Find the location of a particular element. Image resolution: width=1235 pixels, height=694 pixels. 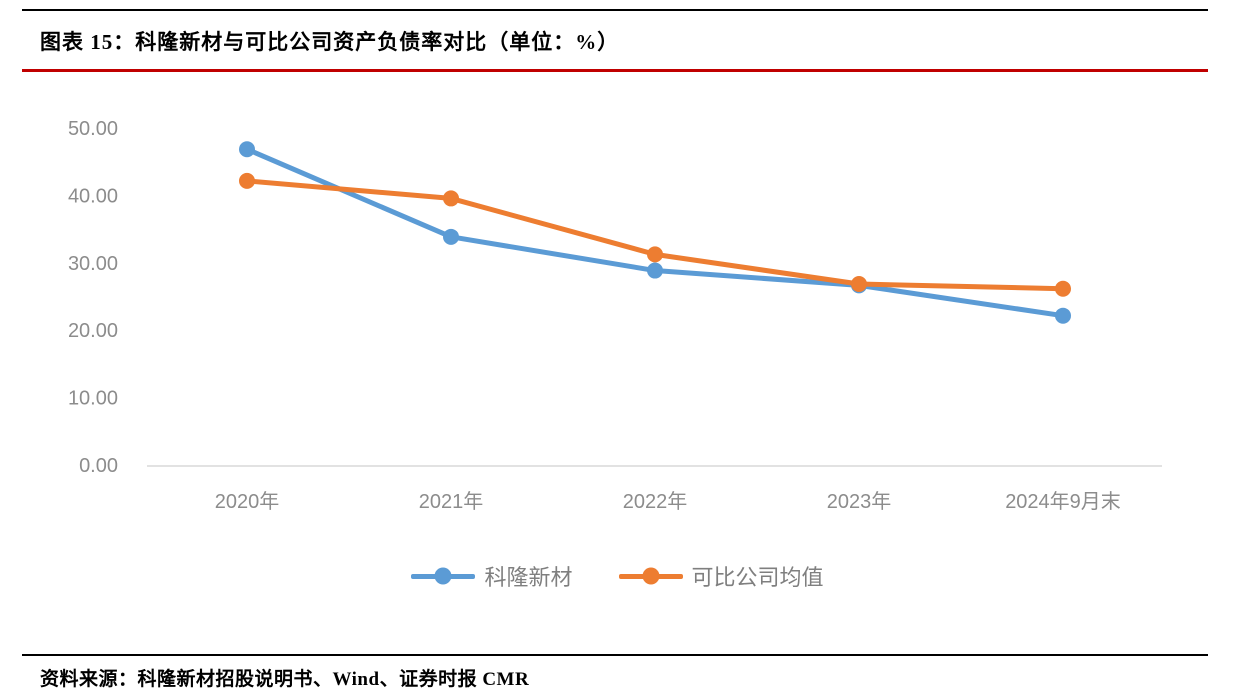

legend-item: 科隆新材 is located at coordinates (492, 576).